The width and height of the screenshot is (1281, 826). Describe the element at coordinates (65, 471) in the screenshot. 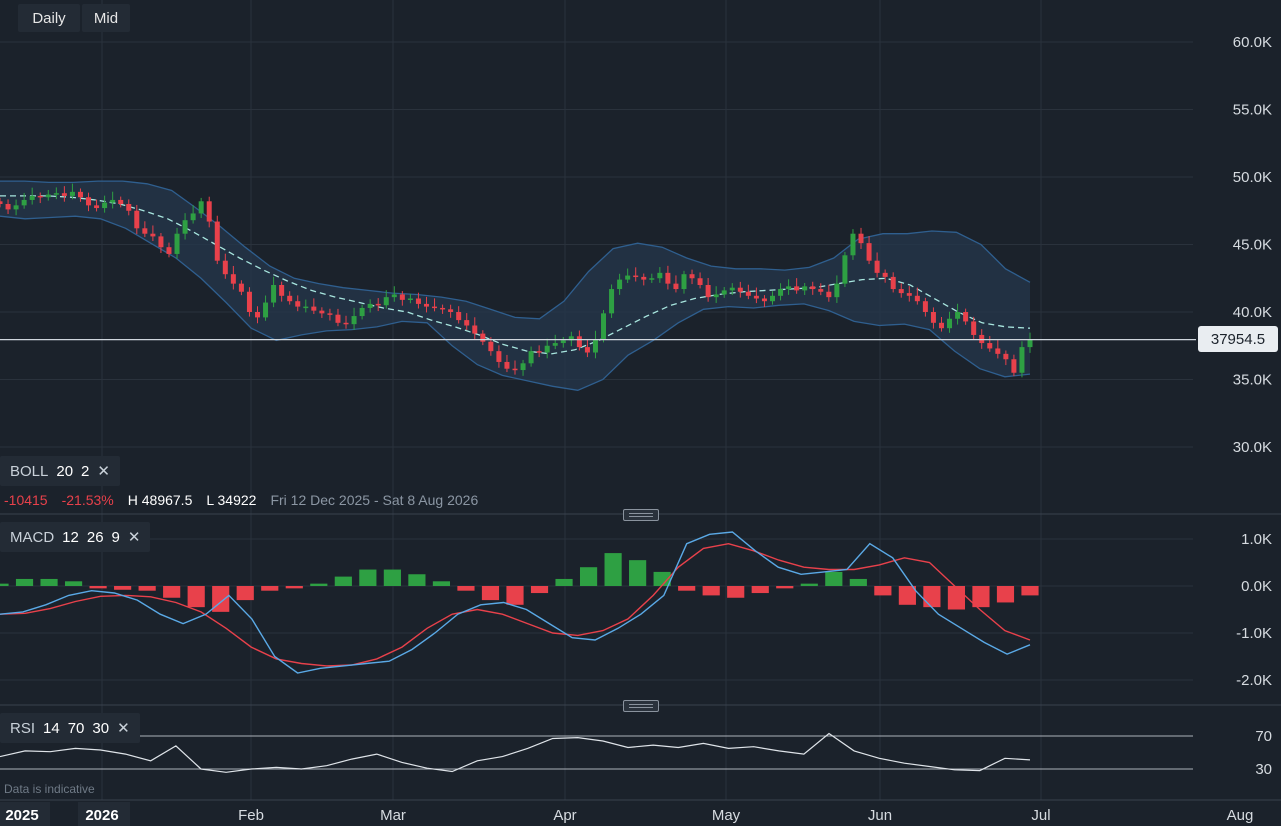

I see `boll-period: 20` at that location.